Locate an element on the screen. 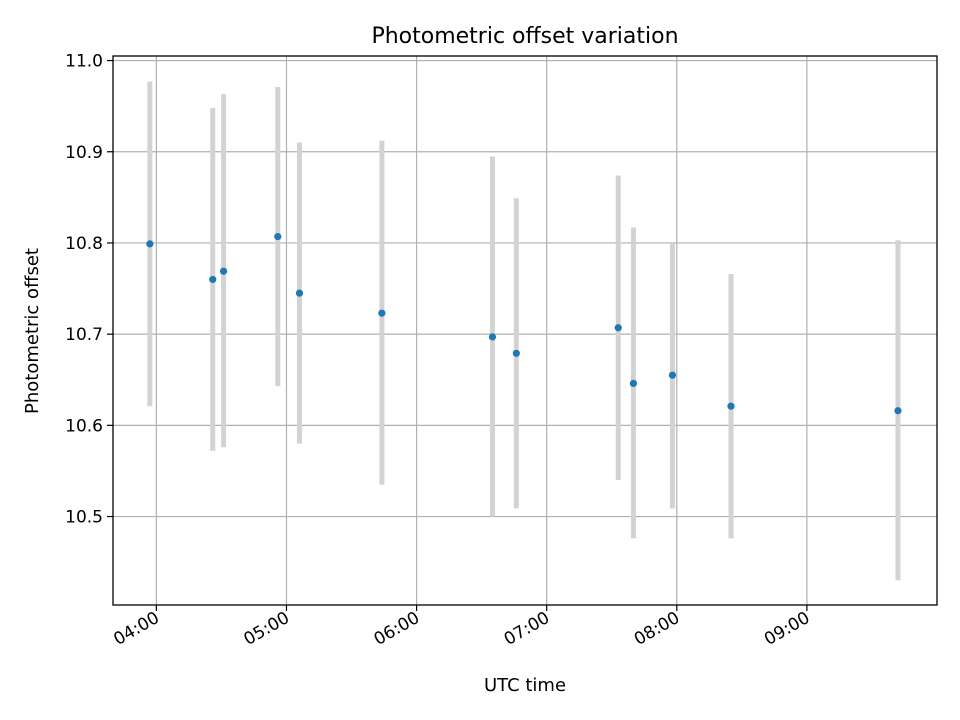 The height and width of the screenshot is (720, 960). y-tick-label: 10.6 is located at coordinates (84, 426).